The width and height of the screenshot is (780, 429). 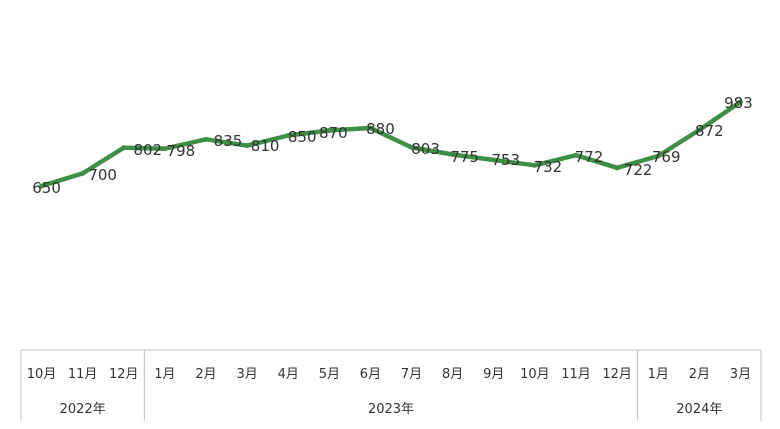 I want to click on data-label: 880, so click(x=380, y=129).